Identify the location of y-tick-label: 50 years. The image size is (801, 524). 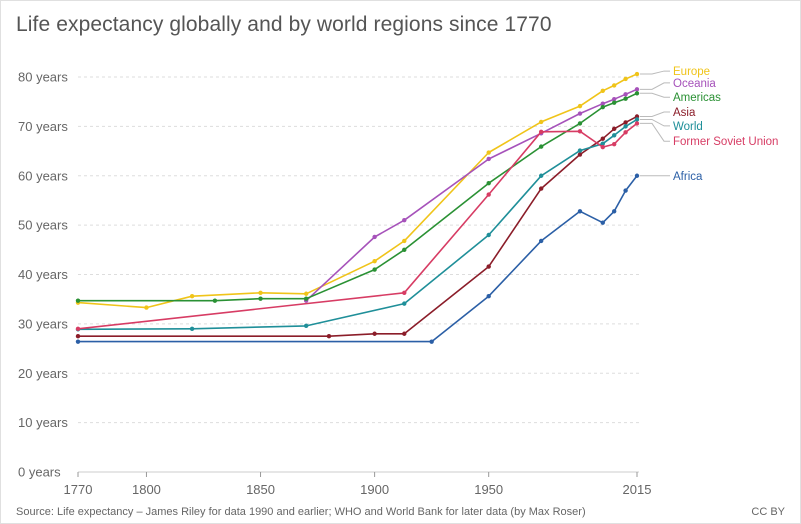
(43, 225).